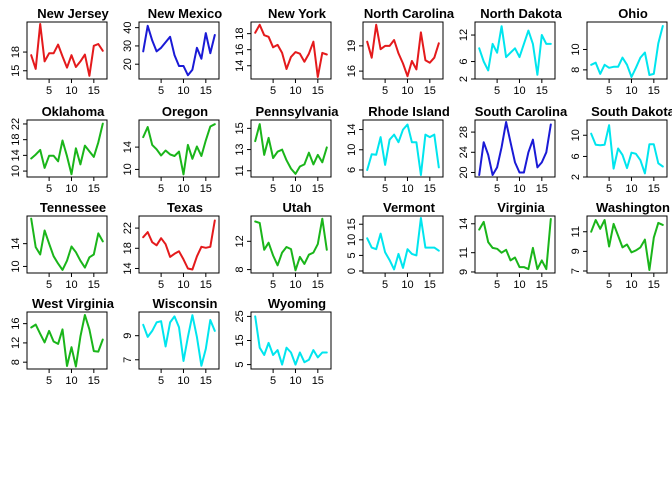  Describe the element at coordinates (67, 149) in the screenshot. I see `series-line-oklahoma` at that location.